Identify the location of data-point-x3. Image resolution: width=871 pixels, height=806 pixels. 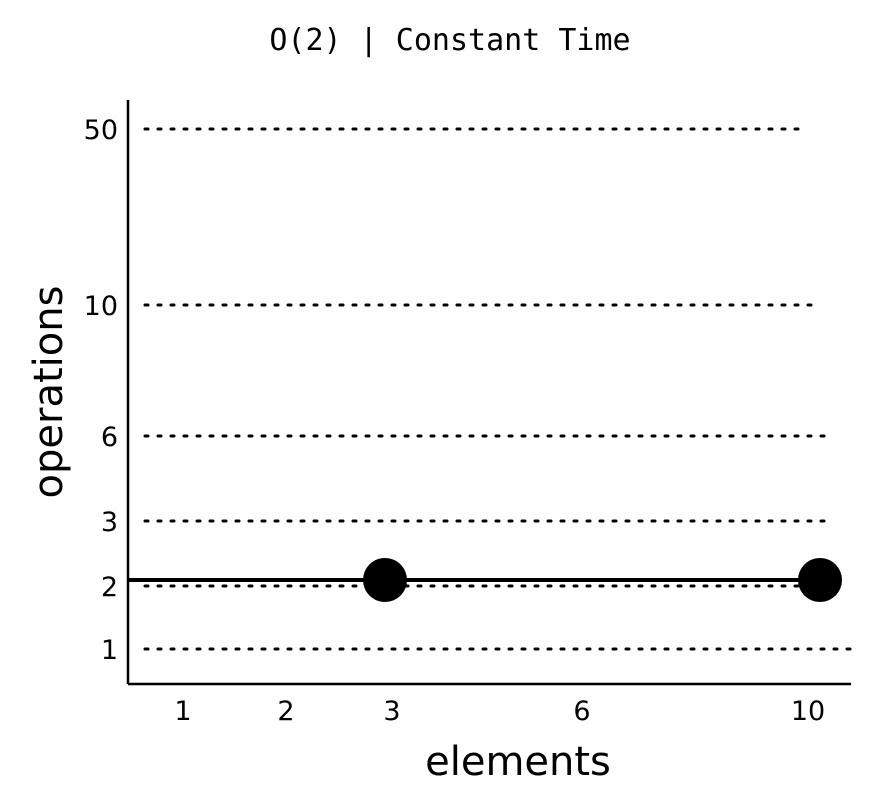
(385, 580).